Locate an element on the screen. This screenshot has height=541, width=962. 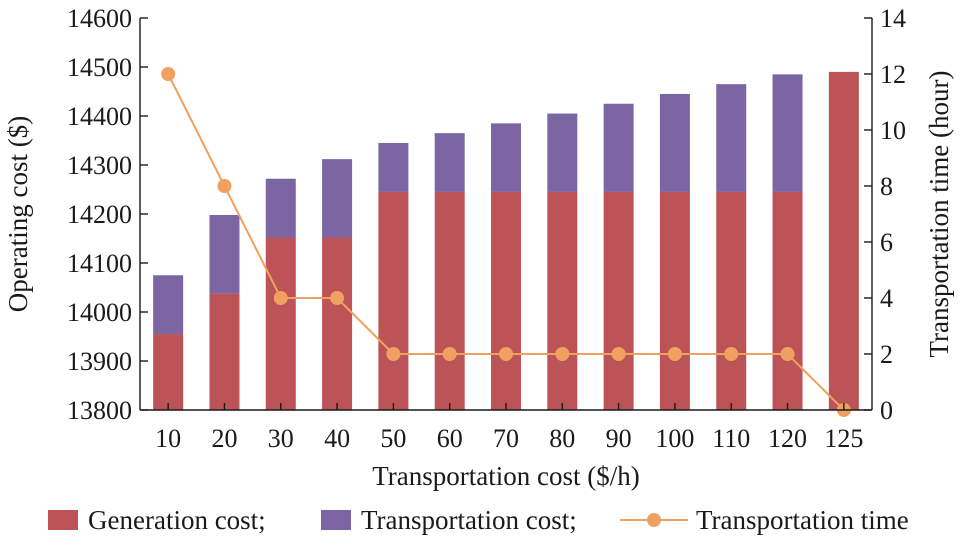
y-tick-label: 14600 is located at coordinates (99, 18).